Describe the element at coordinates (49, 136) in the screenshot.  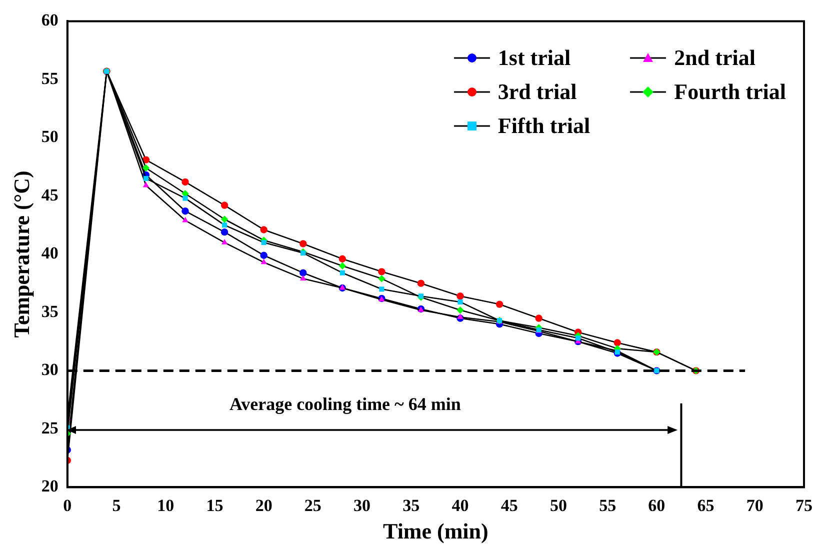
I see `y-tick-label: 50` at that location.